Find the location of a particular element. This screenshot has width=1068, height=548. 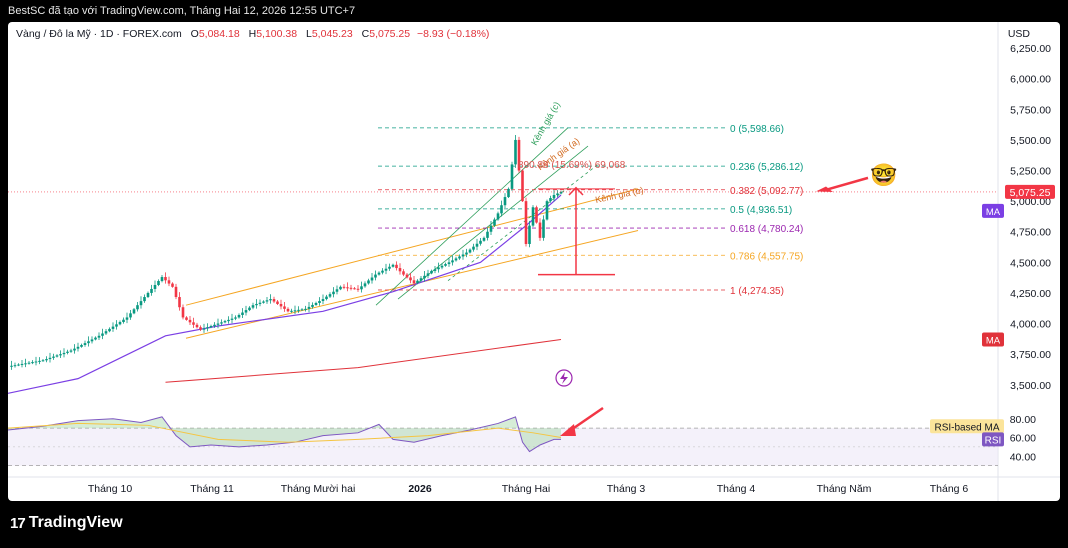

fib-level-label: 1 (4,274.35) is located at coordinates (757, 291).